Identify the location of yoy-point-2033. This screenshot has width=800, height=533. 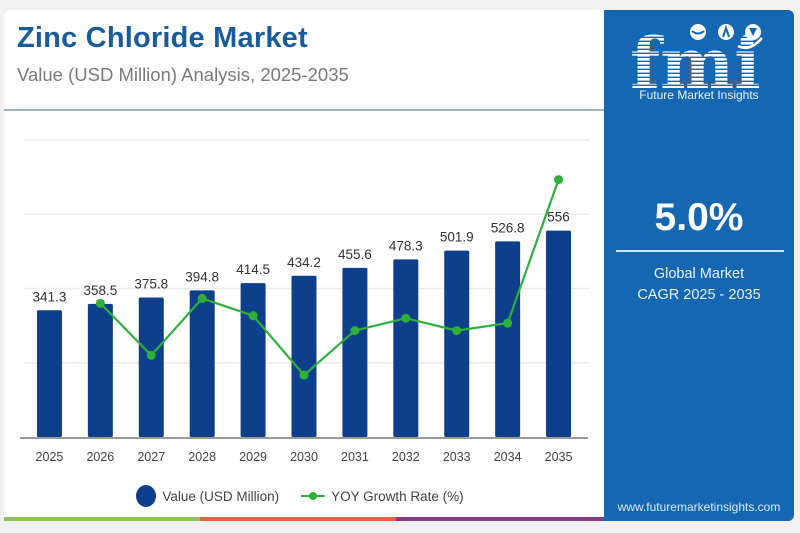
(457, 331).